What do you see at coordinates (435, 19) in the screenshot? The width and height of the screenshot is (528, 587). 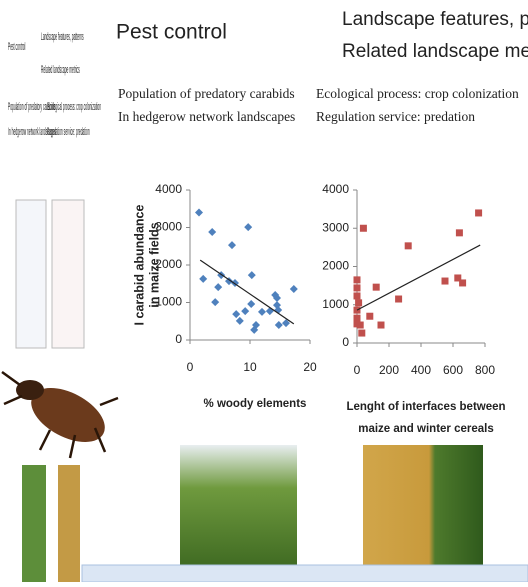 I see `header-line: Landscape features, patterns` at bounding box center [435, 19].